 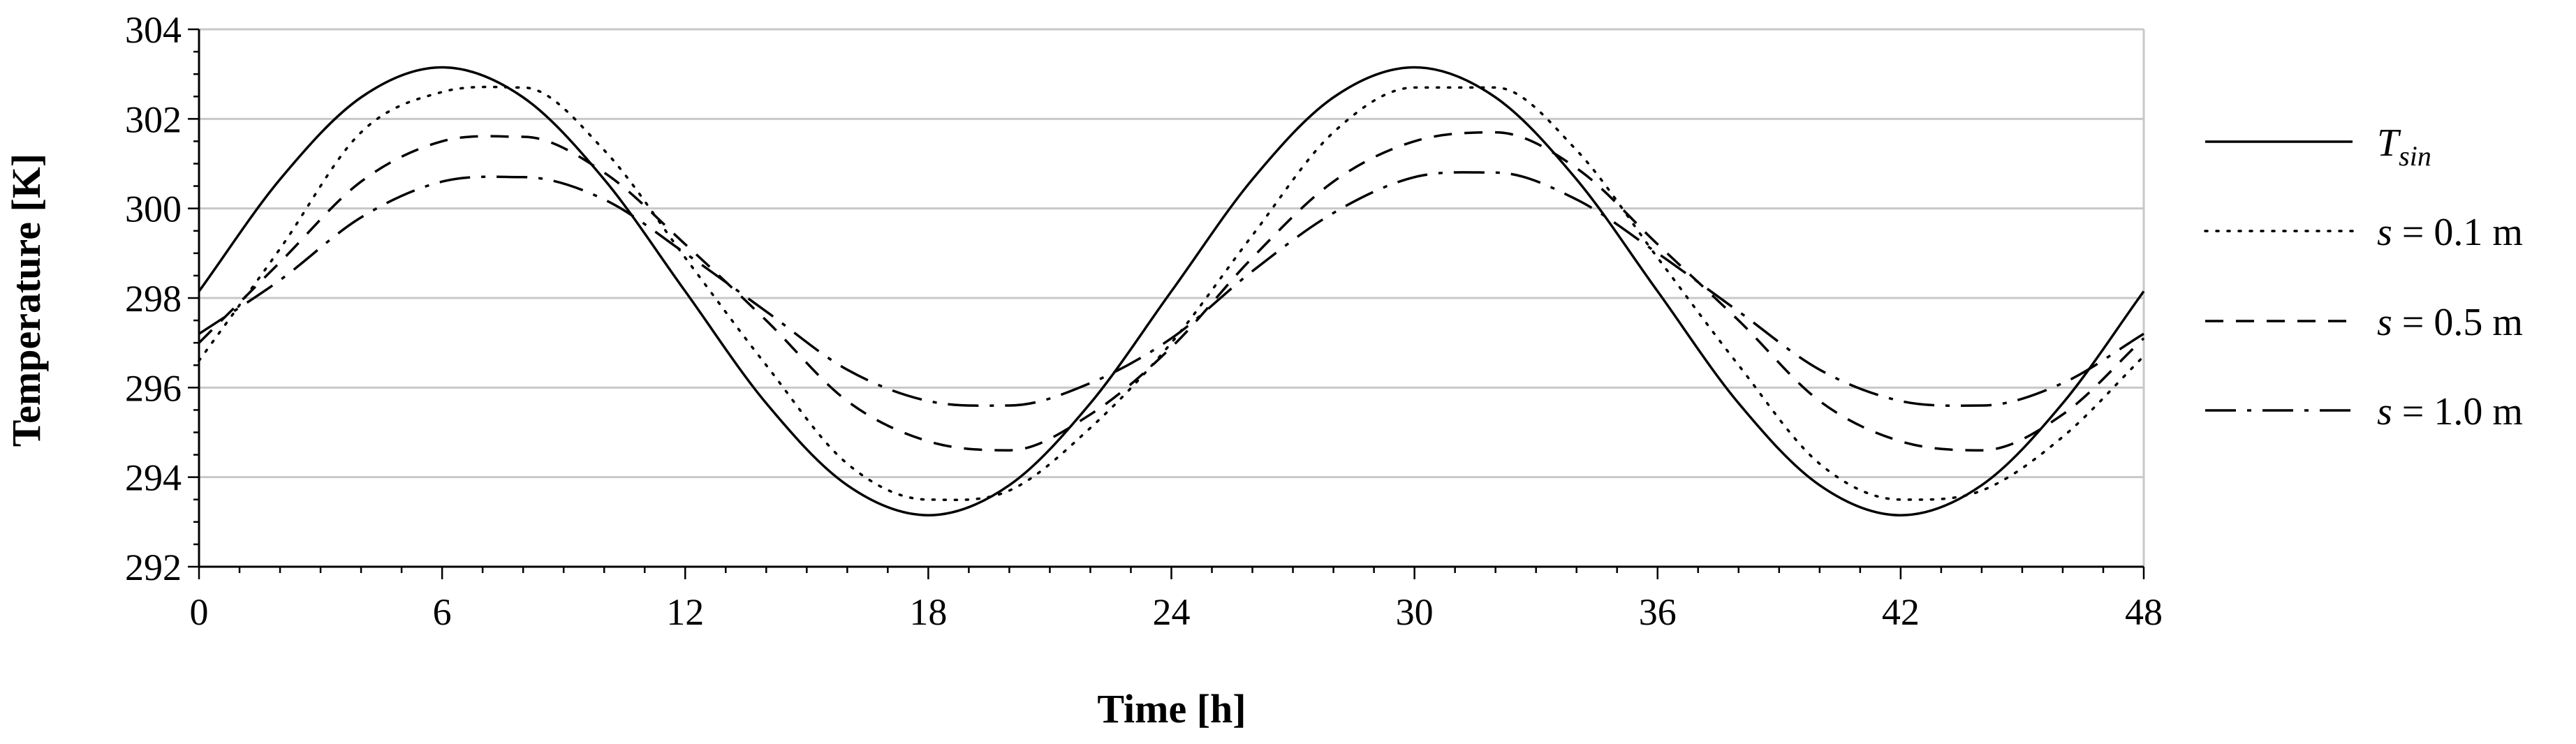 What do you see at coordinates (153, 567) in the screenshot?
I see `y-tick-label: 292` at bounding box center [153, 567].